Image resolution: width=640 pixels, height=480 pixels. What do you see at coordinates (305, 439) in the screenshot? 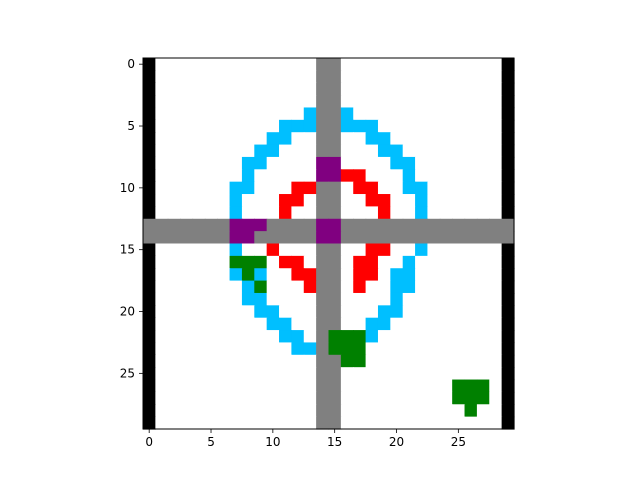
I see `x-axis: 0 5 10 15 20 25` at bounding box center [305, 439].